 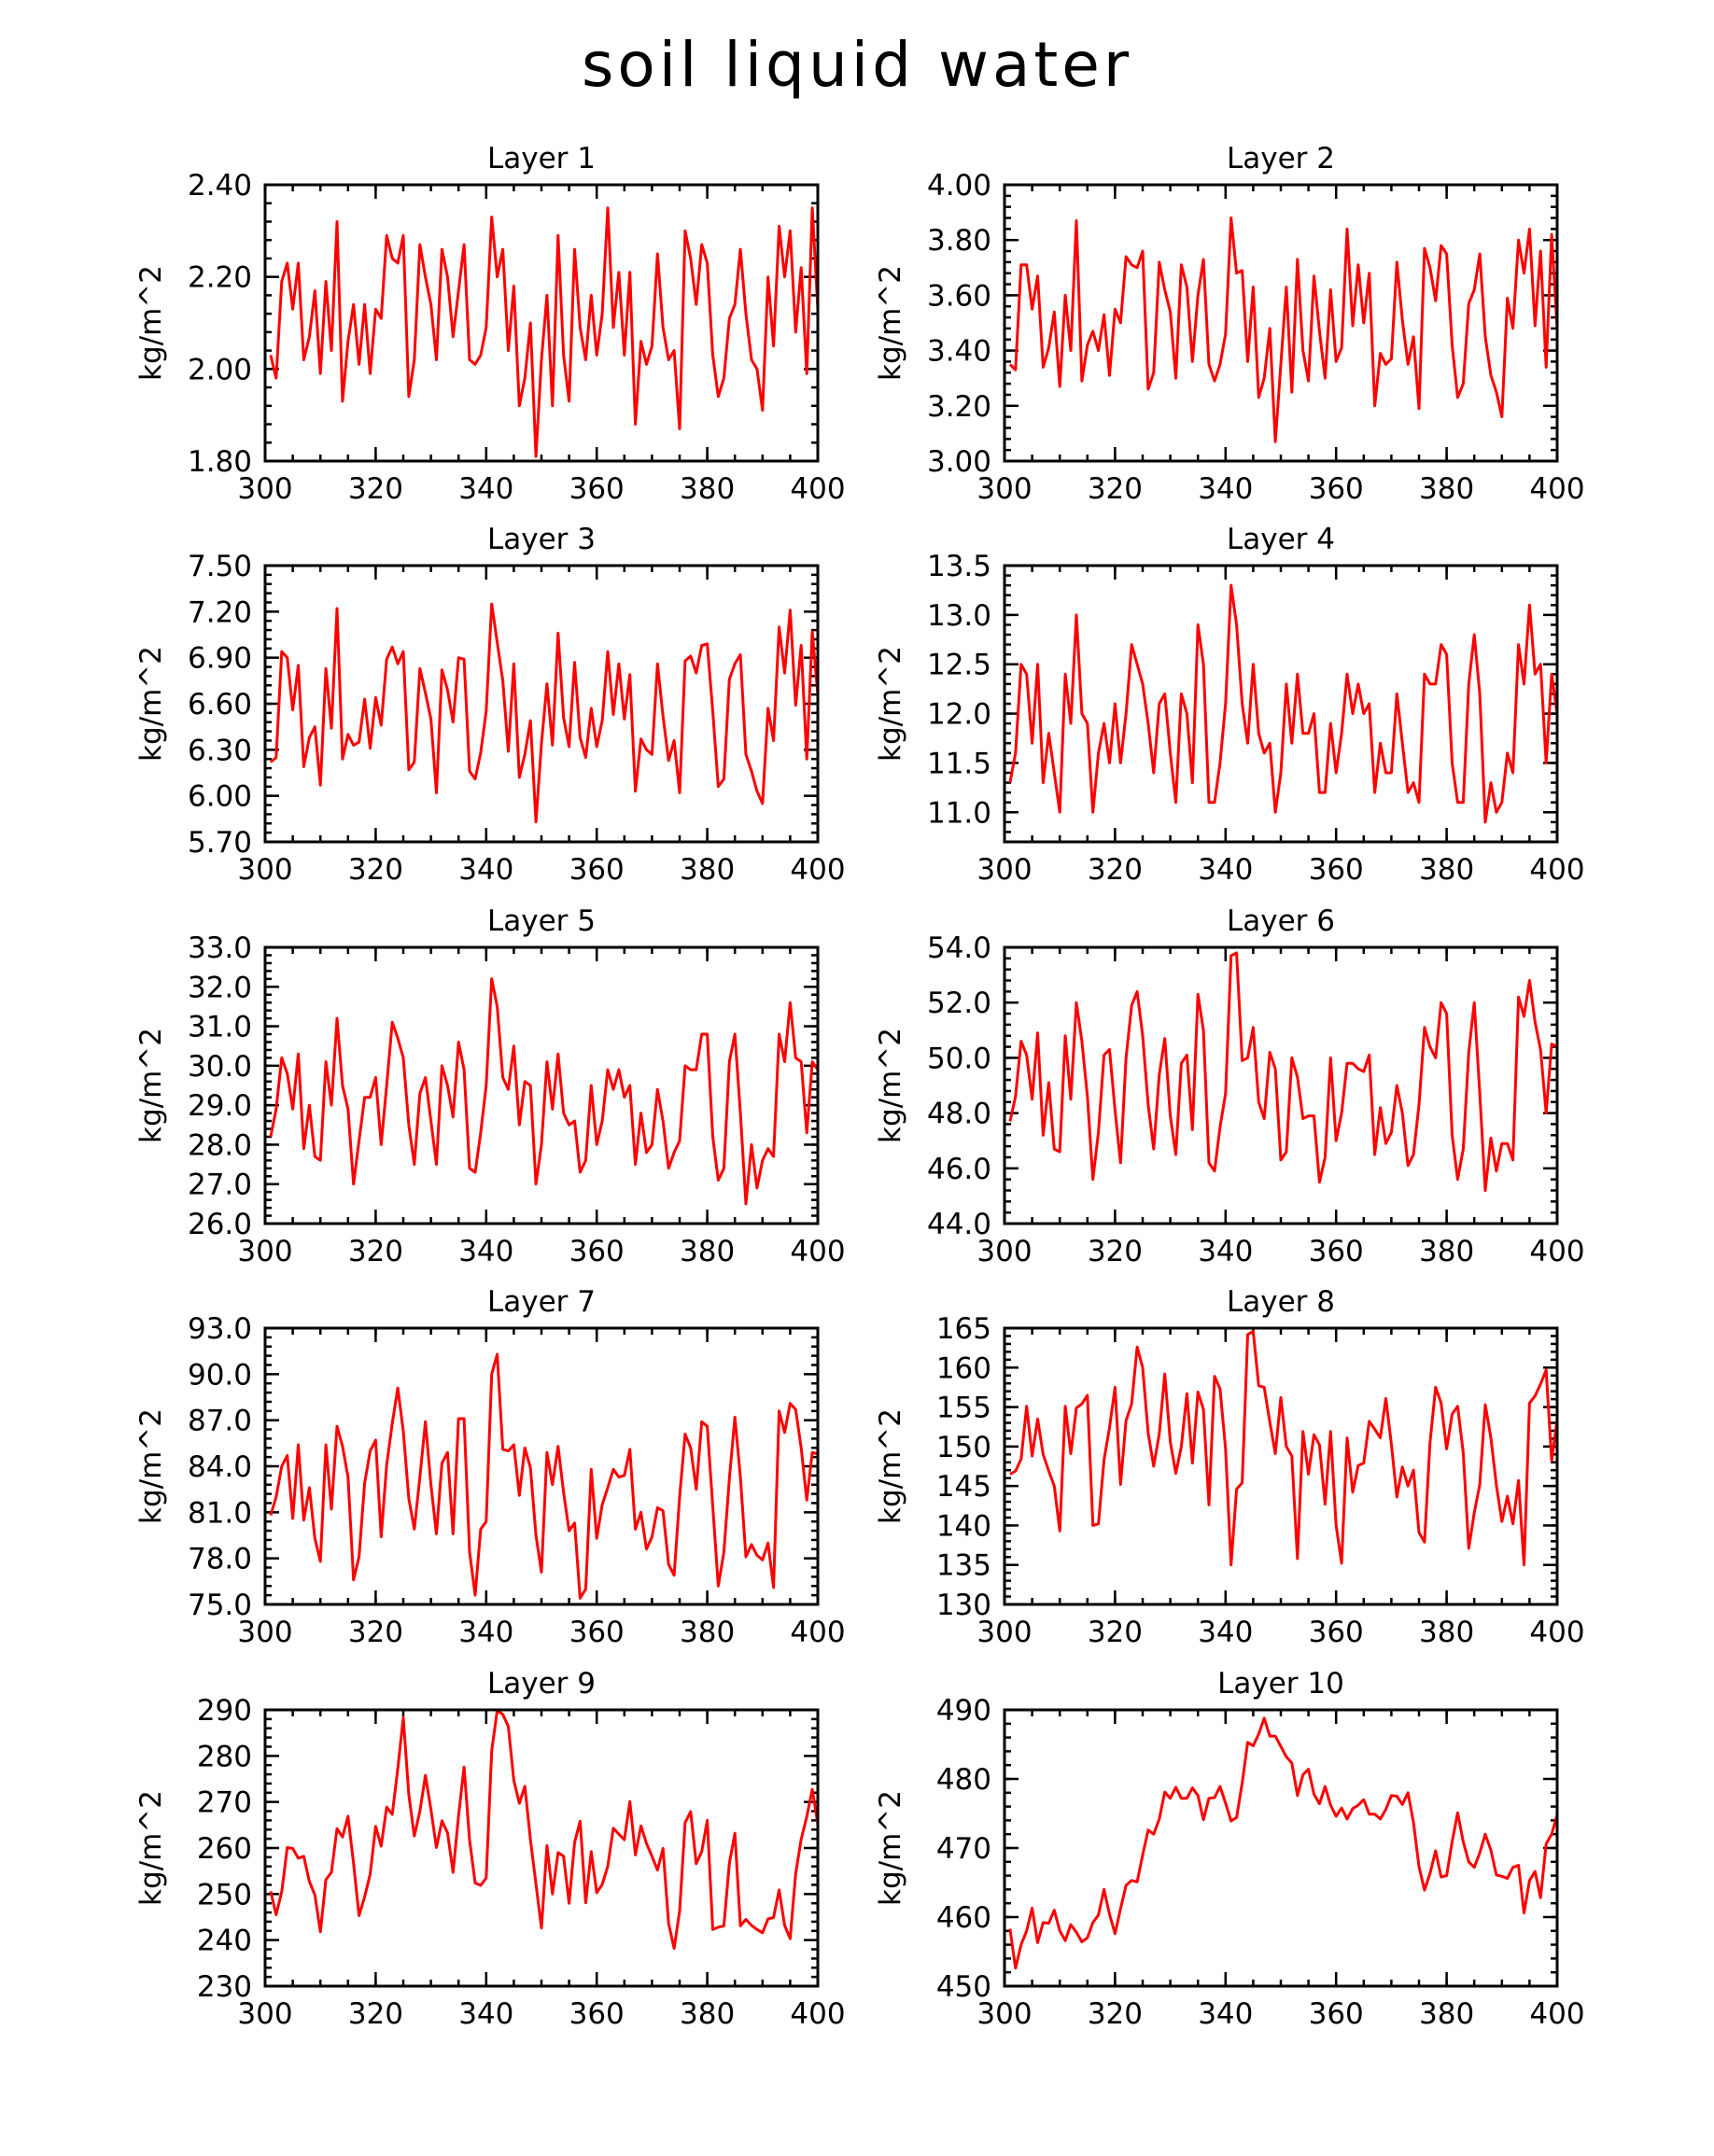 What do you see at coordinates (959, 186) in the screenshot?
I see `y-tick-label: 4.00` at bounding box center [959, 186].